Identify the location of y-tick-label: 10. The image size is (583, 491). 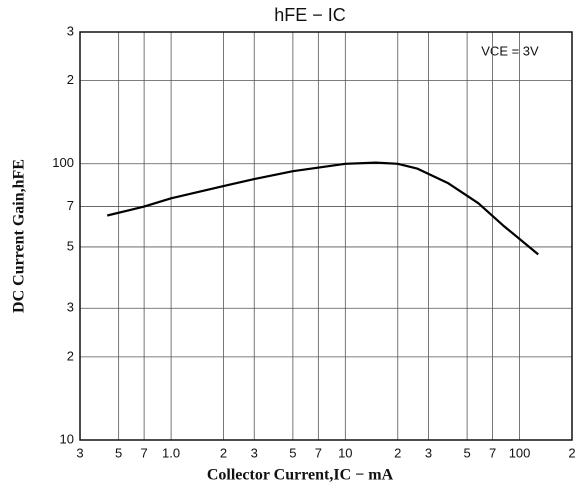
(67, 438).